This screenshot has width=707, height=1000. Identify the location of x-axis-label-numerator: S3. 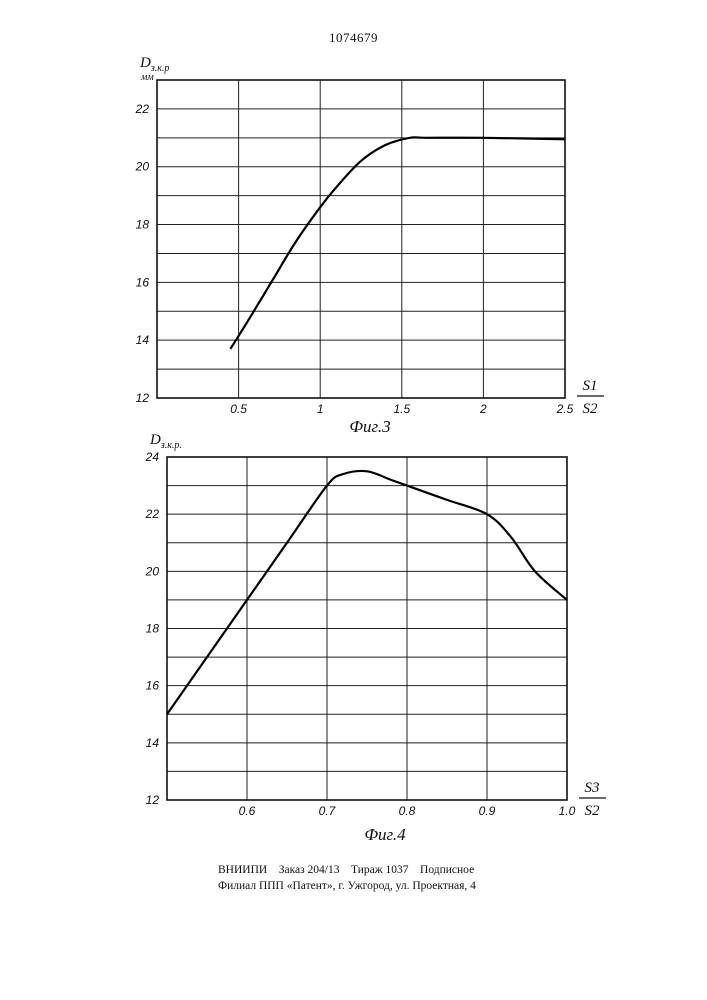
(592, 788).